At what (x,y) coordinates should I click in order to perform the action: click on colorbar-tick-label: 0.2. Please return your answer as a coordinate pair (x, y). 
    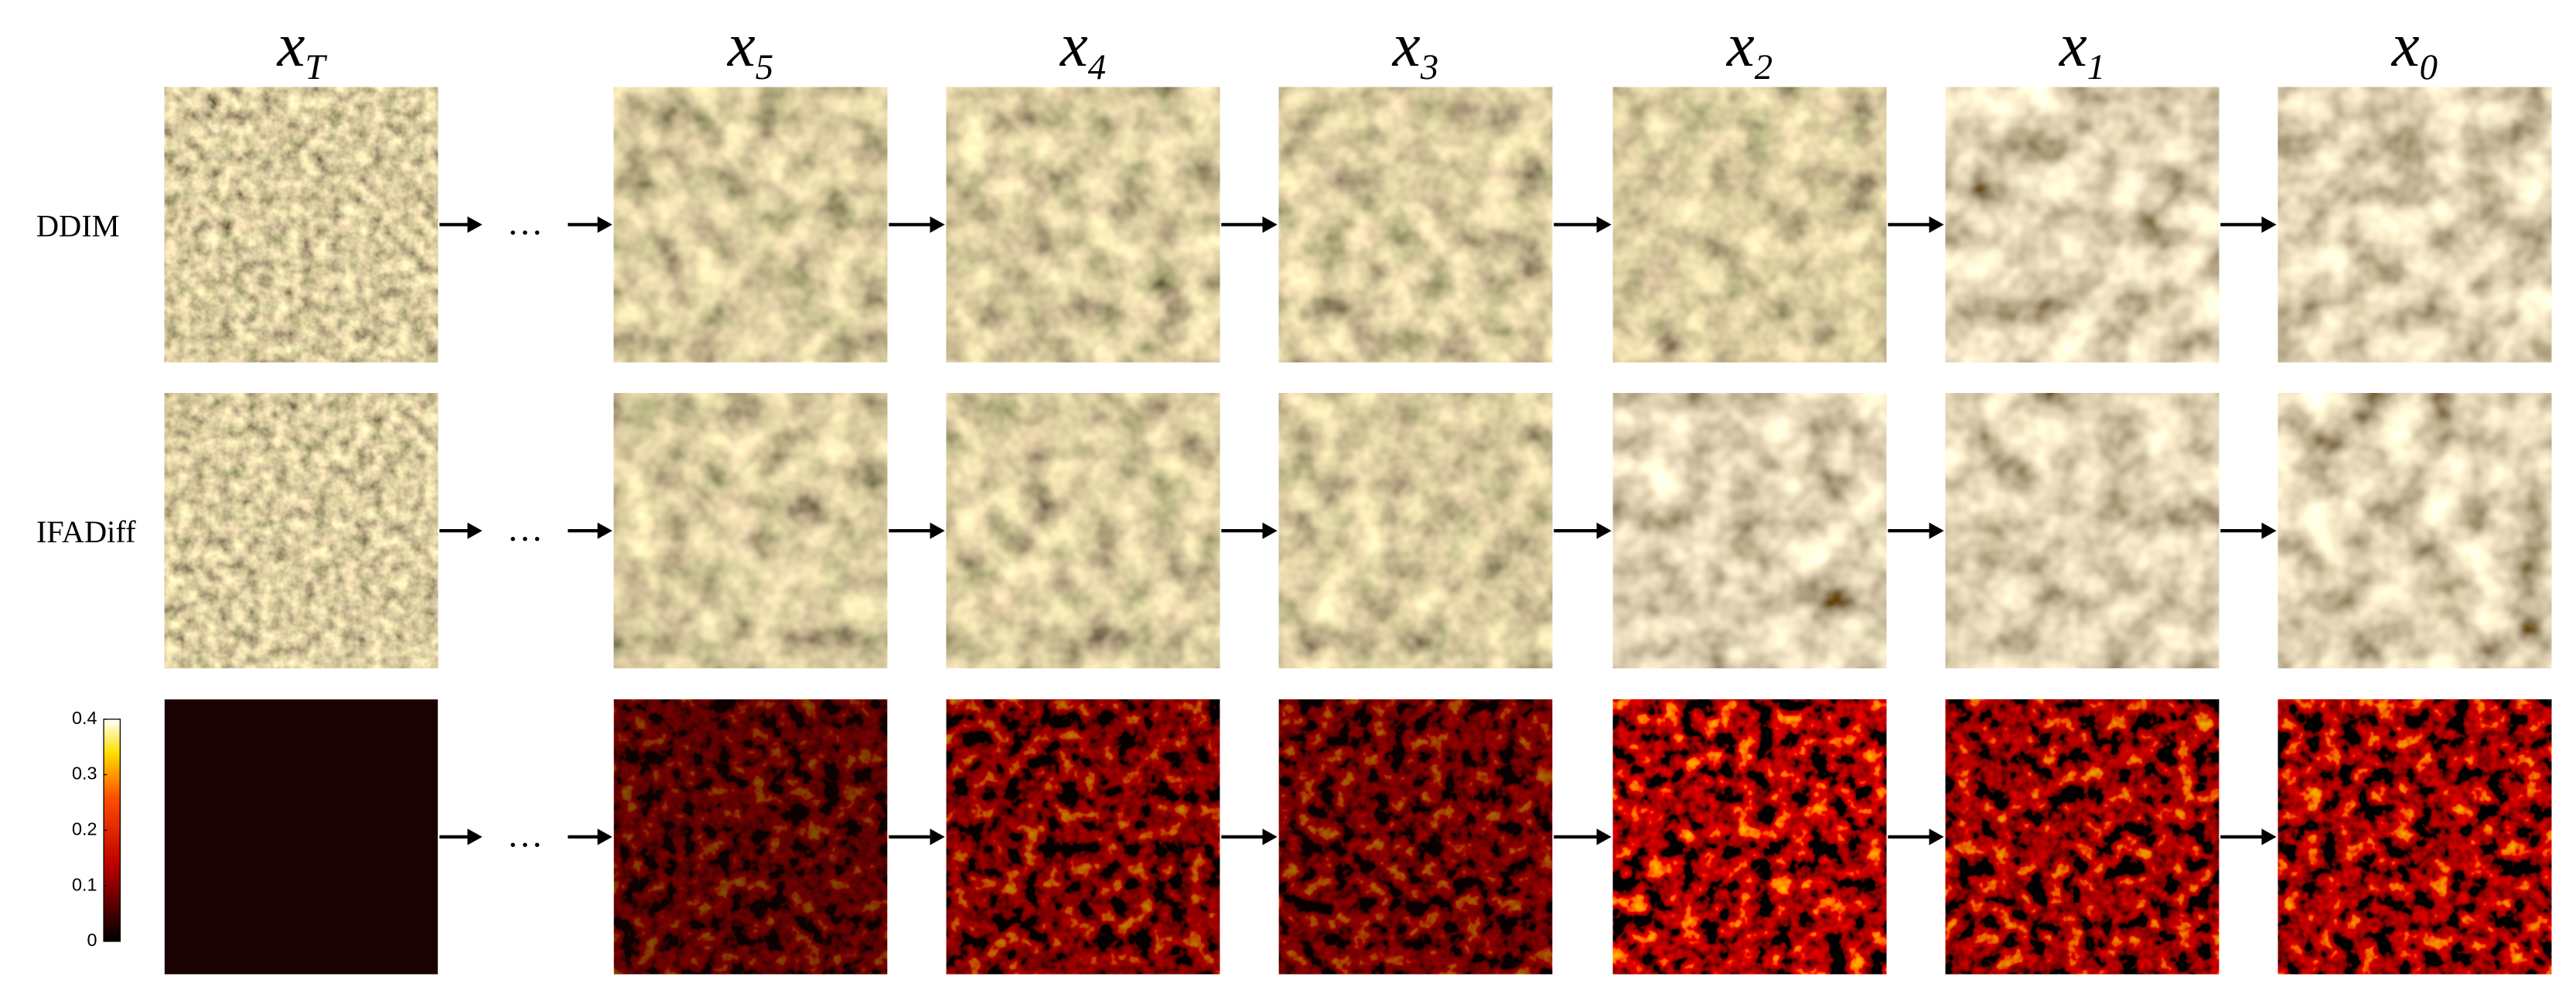
    Looking at the image, I should click on (84, 829).